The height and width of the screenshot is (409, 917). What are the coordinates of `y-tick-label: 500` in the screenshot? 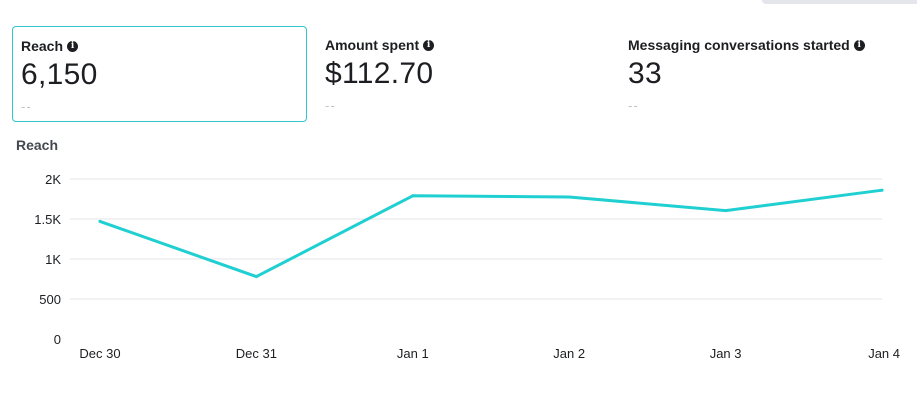 It's located at (50, 299).